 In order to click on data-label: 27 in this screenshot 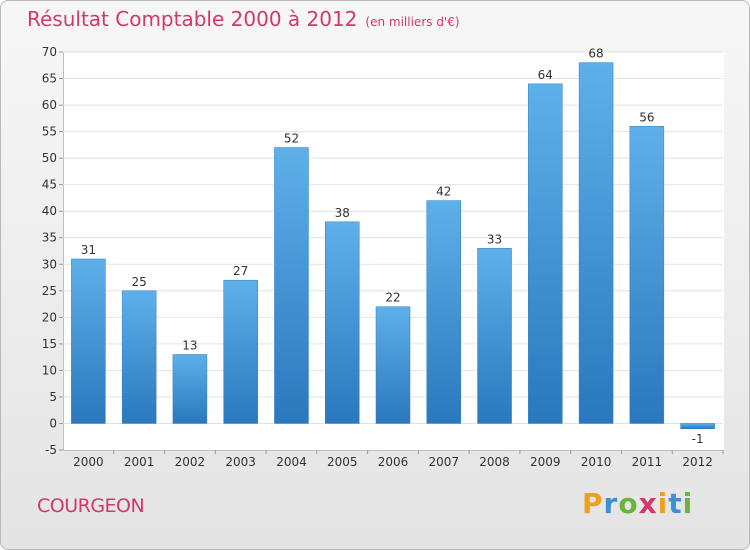, I will do `click(240, 271)`.